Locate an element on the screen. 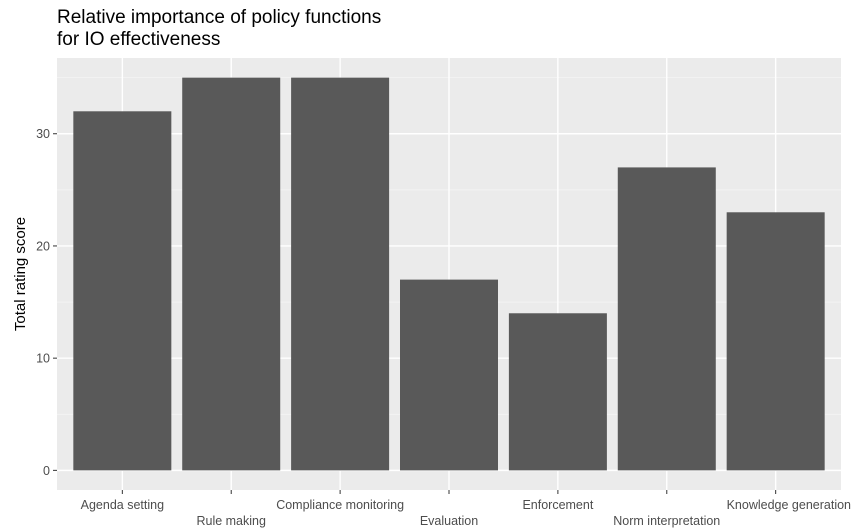 Image resolution: width=852 pixels, height=529 pixels. bar-agenda-setting is located at coordinates (122, 291).